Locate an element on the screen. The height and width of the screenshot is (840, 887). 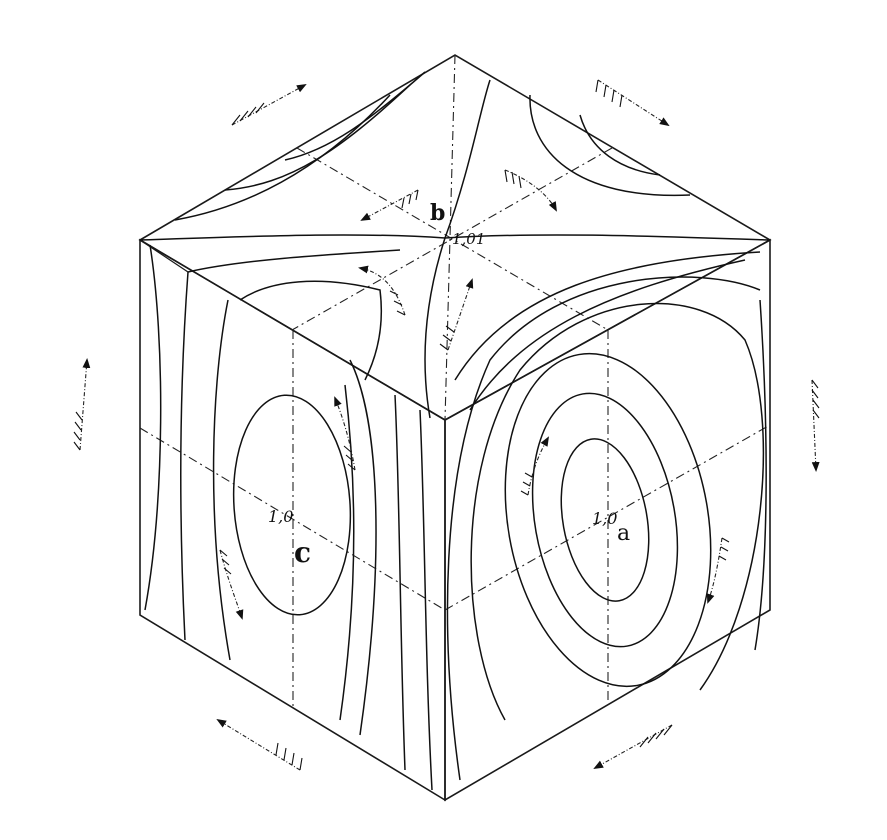
top-face-value: 1,01 is located at coordinates (468, 239).